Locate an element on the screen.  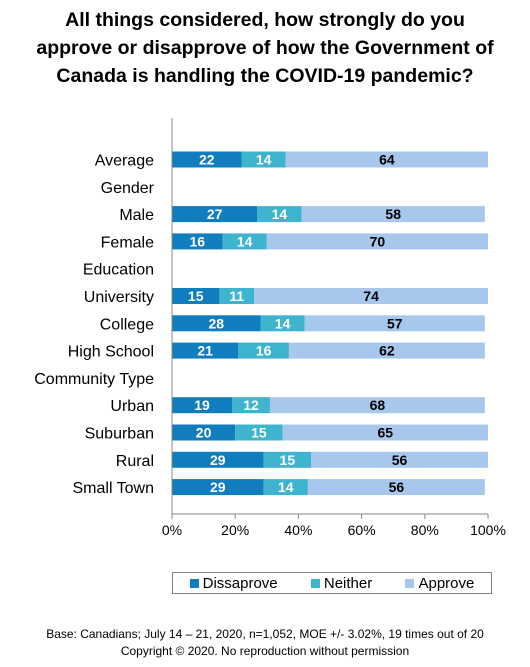
bar-rural-dissaprove is located at coordinates (218, 459).